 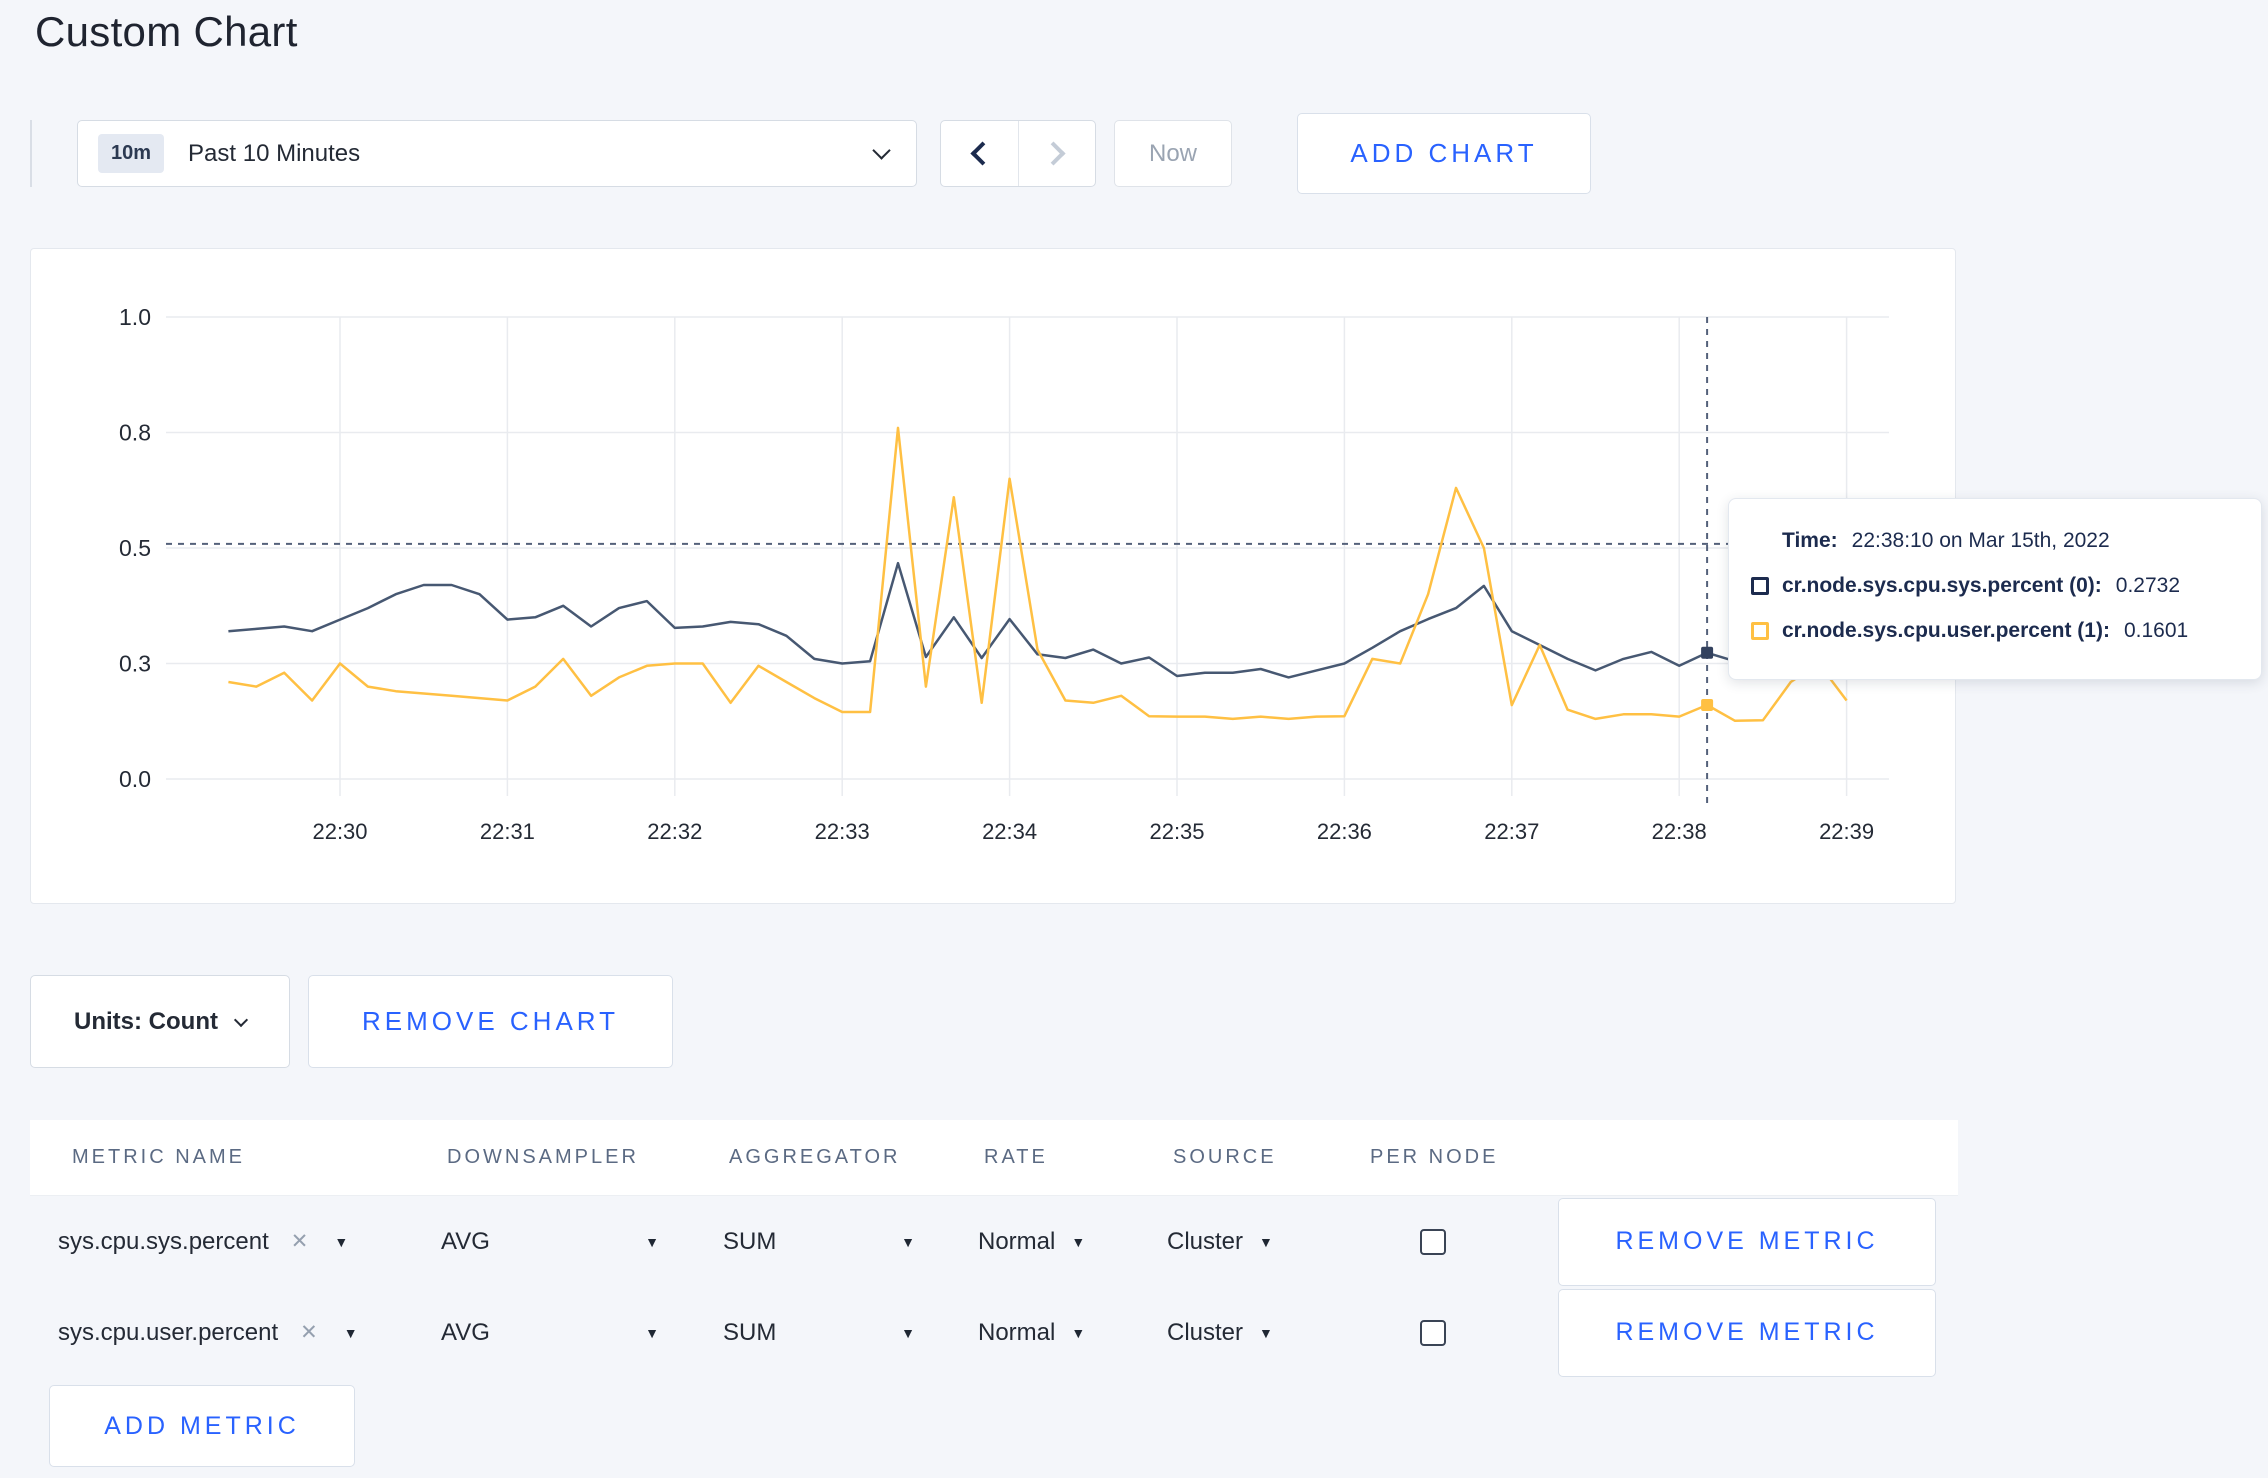 What do you see at coordinates (131, 153) in the screenshot?
I see `time-range-badge: 10m` at bounding box center [131, 153].